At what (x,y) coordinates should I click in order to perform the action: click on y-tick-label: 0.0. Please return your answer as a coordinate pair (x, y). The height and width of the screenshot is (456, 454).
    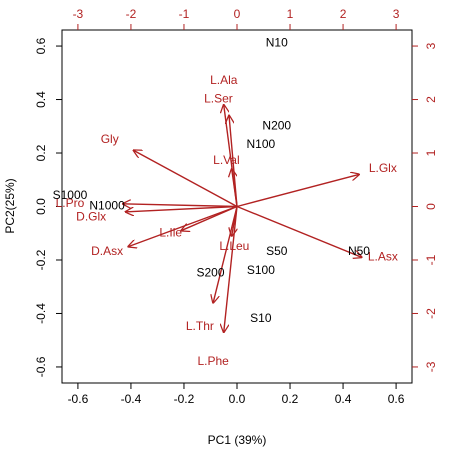
    Looking at the image, I should click on (41, 206).